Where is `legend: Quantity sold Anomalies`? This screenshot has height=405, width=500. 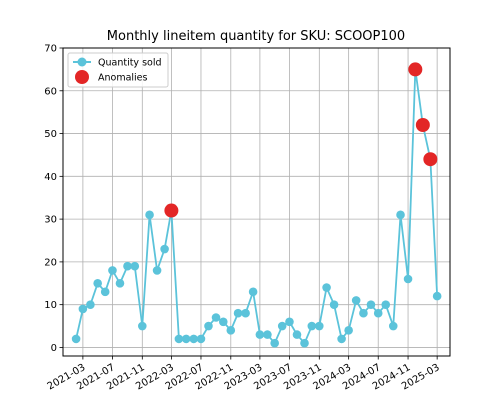
legend: Quantity sold Anomalies is located at coordinates (118, 70).